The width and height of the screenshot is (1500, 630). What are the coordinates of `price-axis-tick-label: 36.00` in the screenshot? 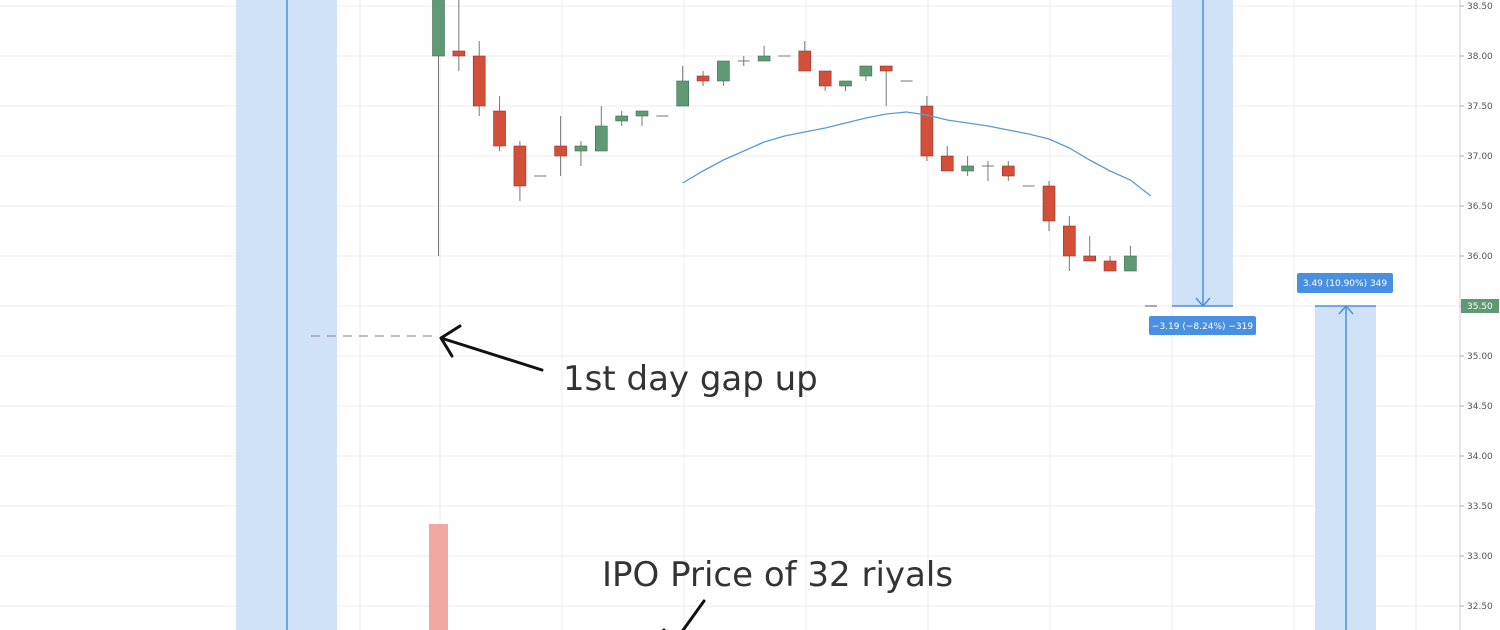 It's located at (1480, 257).